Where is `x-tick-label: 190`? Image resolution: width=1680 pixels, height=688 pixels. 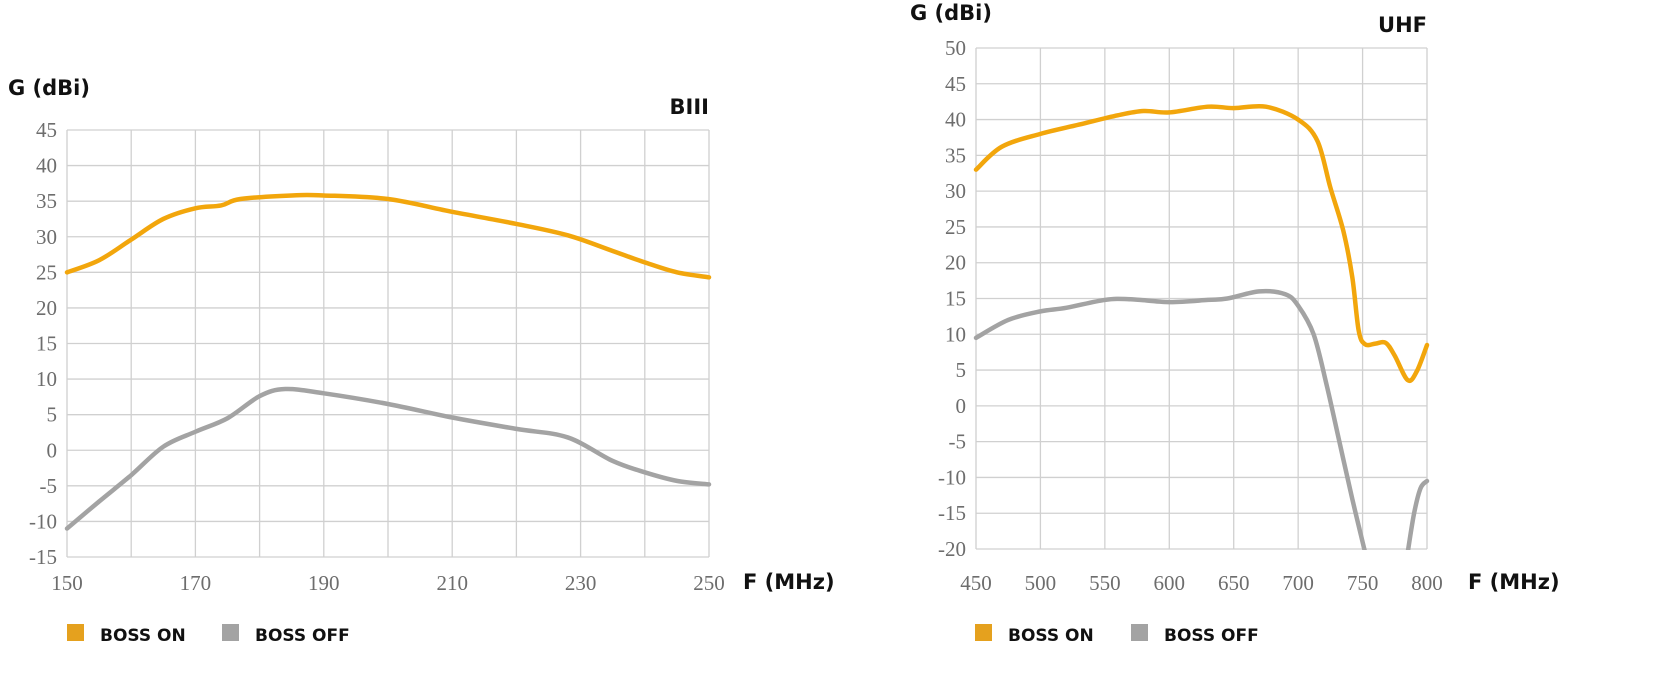 x-tick-label: 190 is located at coordinates (324, 583).